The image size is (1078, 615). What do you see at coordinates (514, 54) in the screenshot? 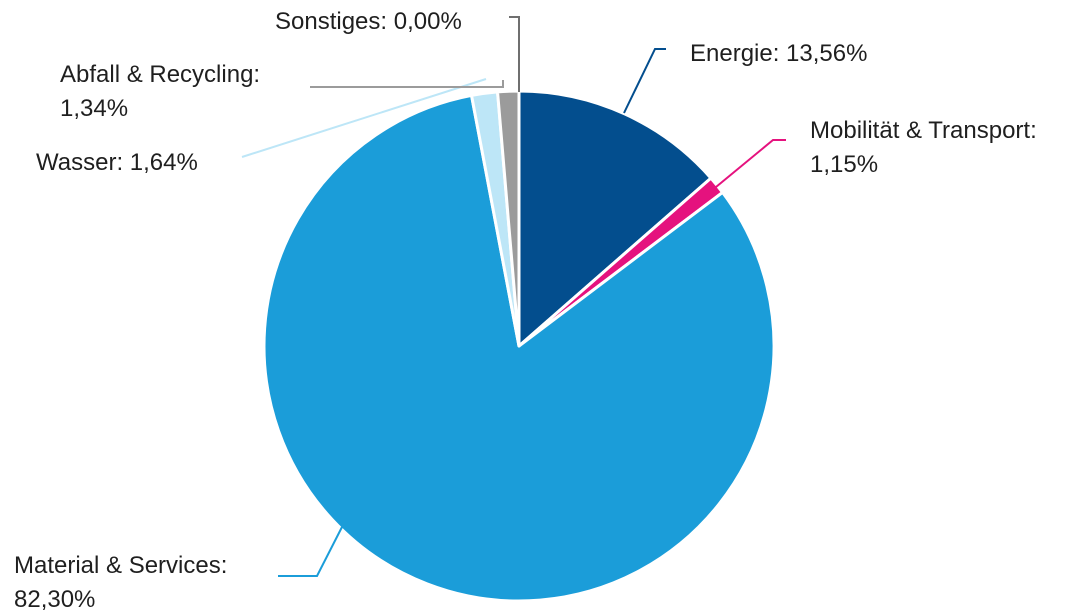
I see `leader-line-sonstiges` at bounding box center [514, 54].